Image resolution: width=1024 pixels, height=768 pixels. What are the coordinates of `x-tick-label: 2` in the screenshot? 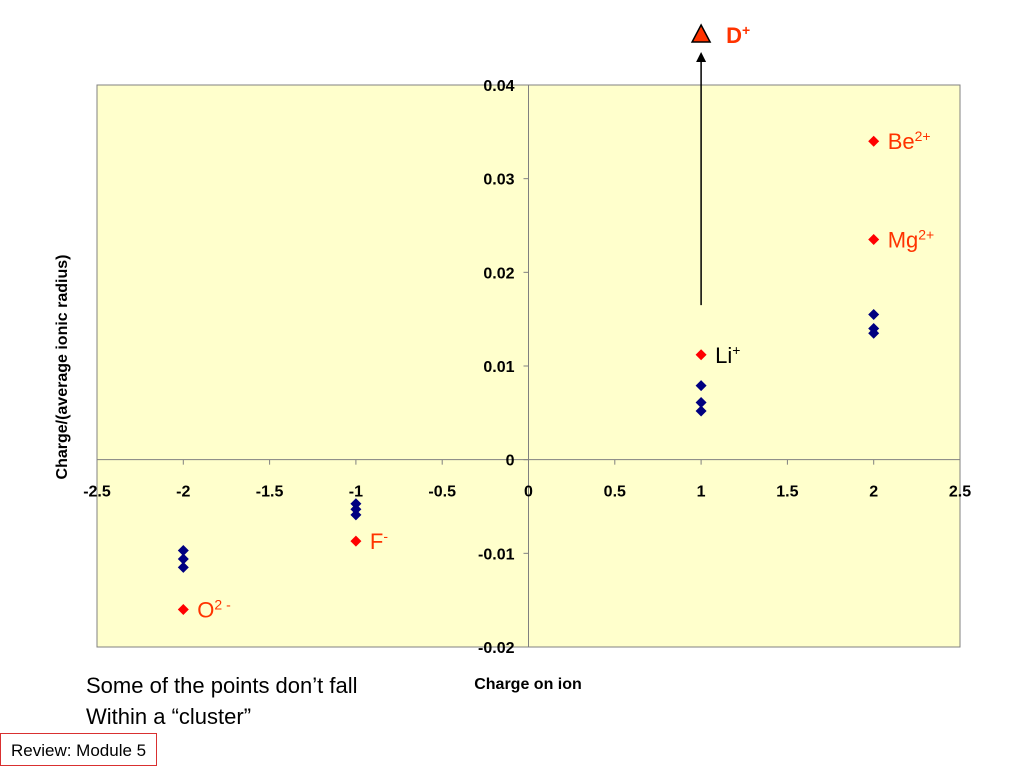 It's located at (873, 492).